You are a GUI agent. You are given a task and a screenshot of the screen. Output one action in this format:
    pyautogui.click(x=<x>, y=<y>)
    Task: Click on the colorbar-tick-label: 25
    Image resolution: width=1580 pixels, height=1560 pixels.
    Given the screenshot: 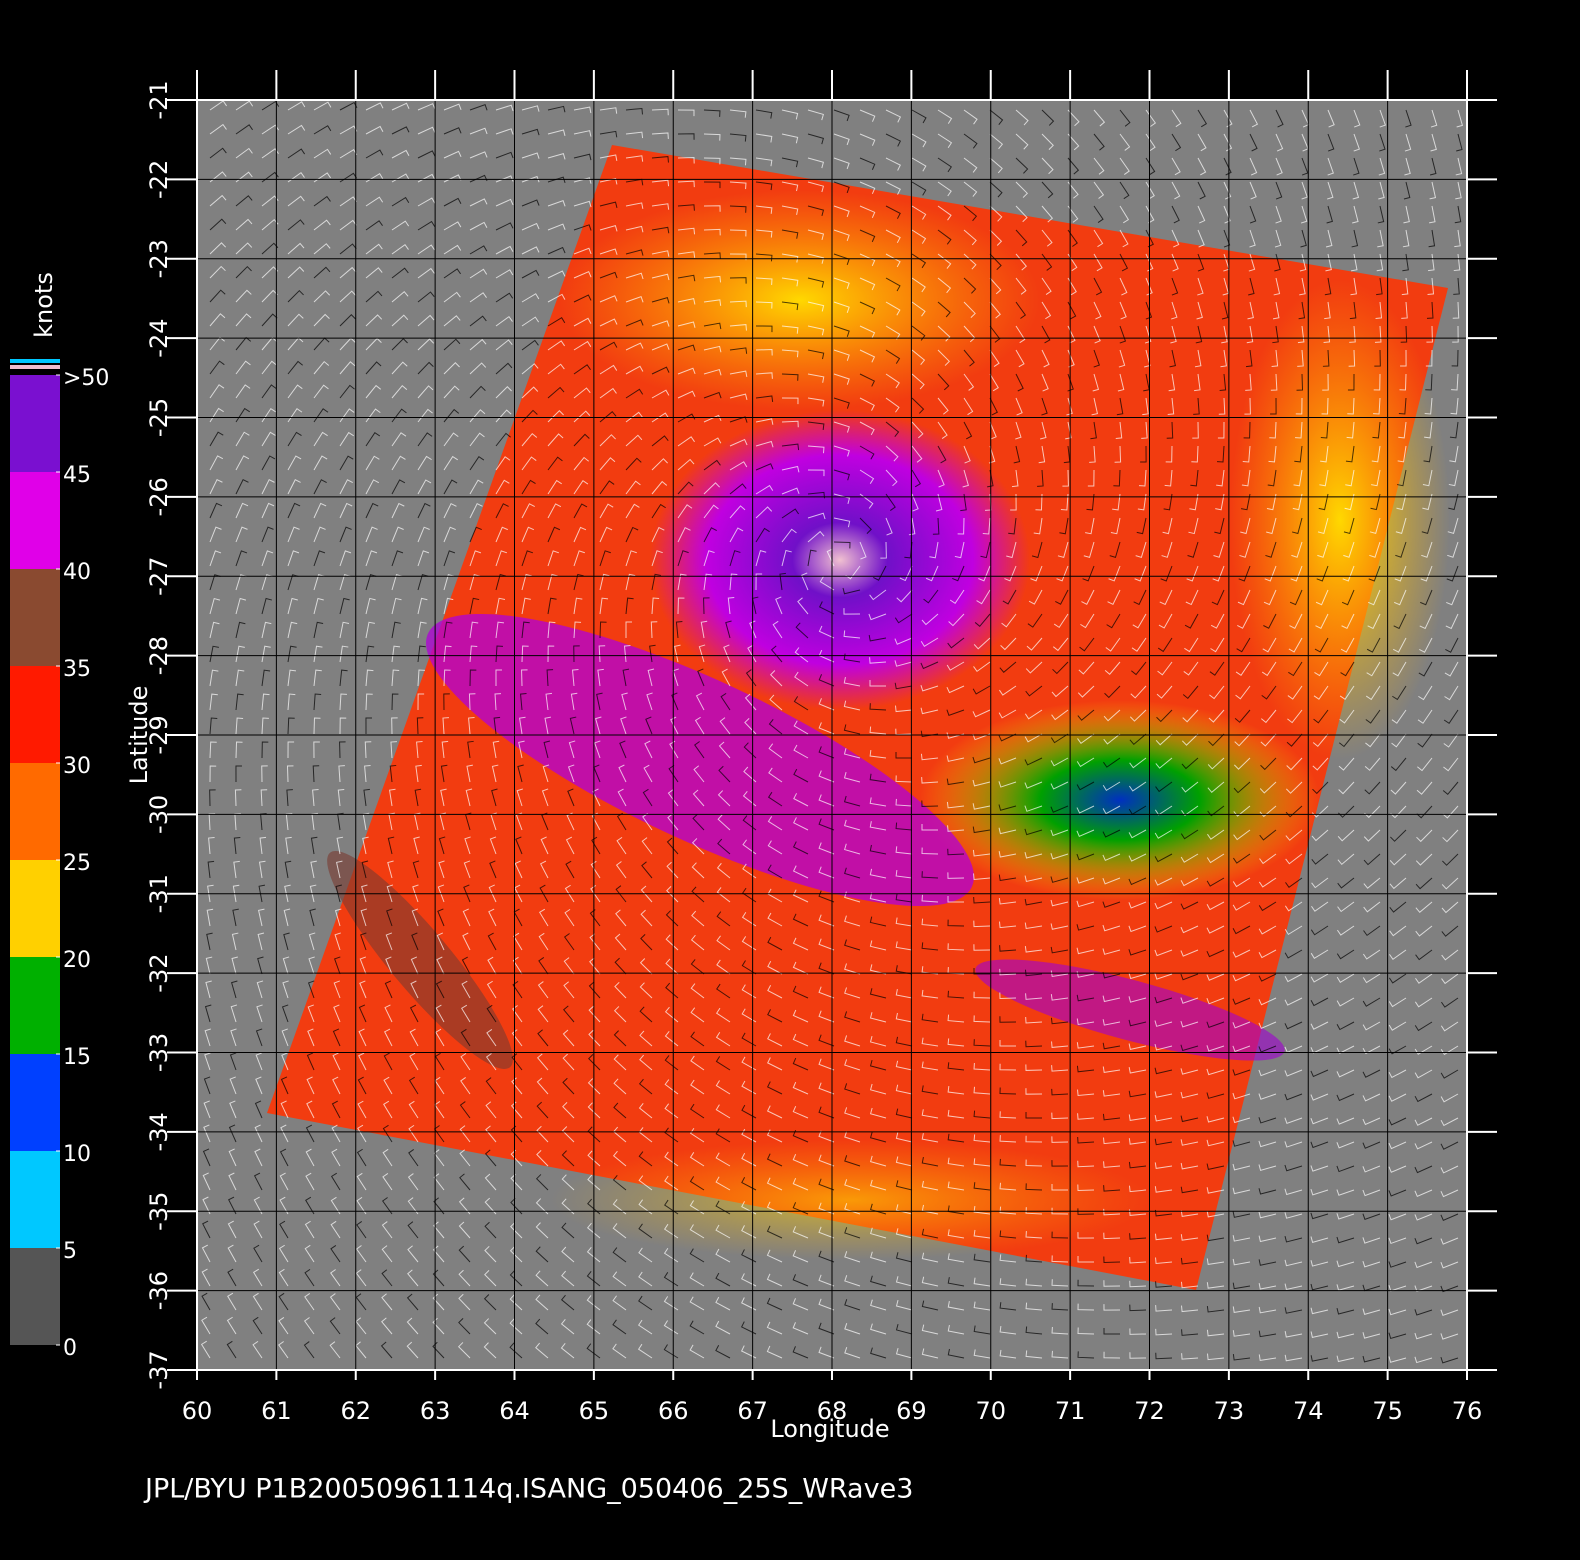 What is the action you would take?
    pyautogui.click(x=77, y=863)
    